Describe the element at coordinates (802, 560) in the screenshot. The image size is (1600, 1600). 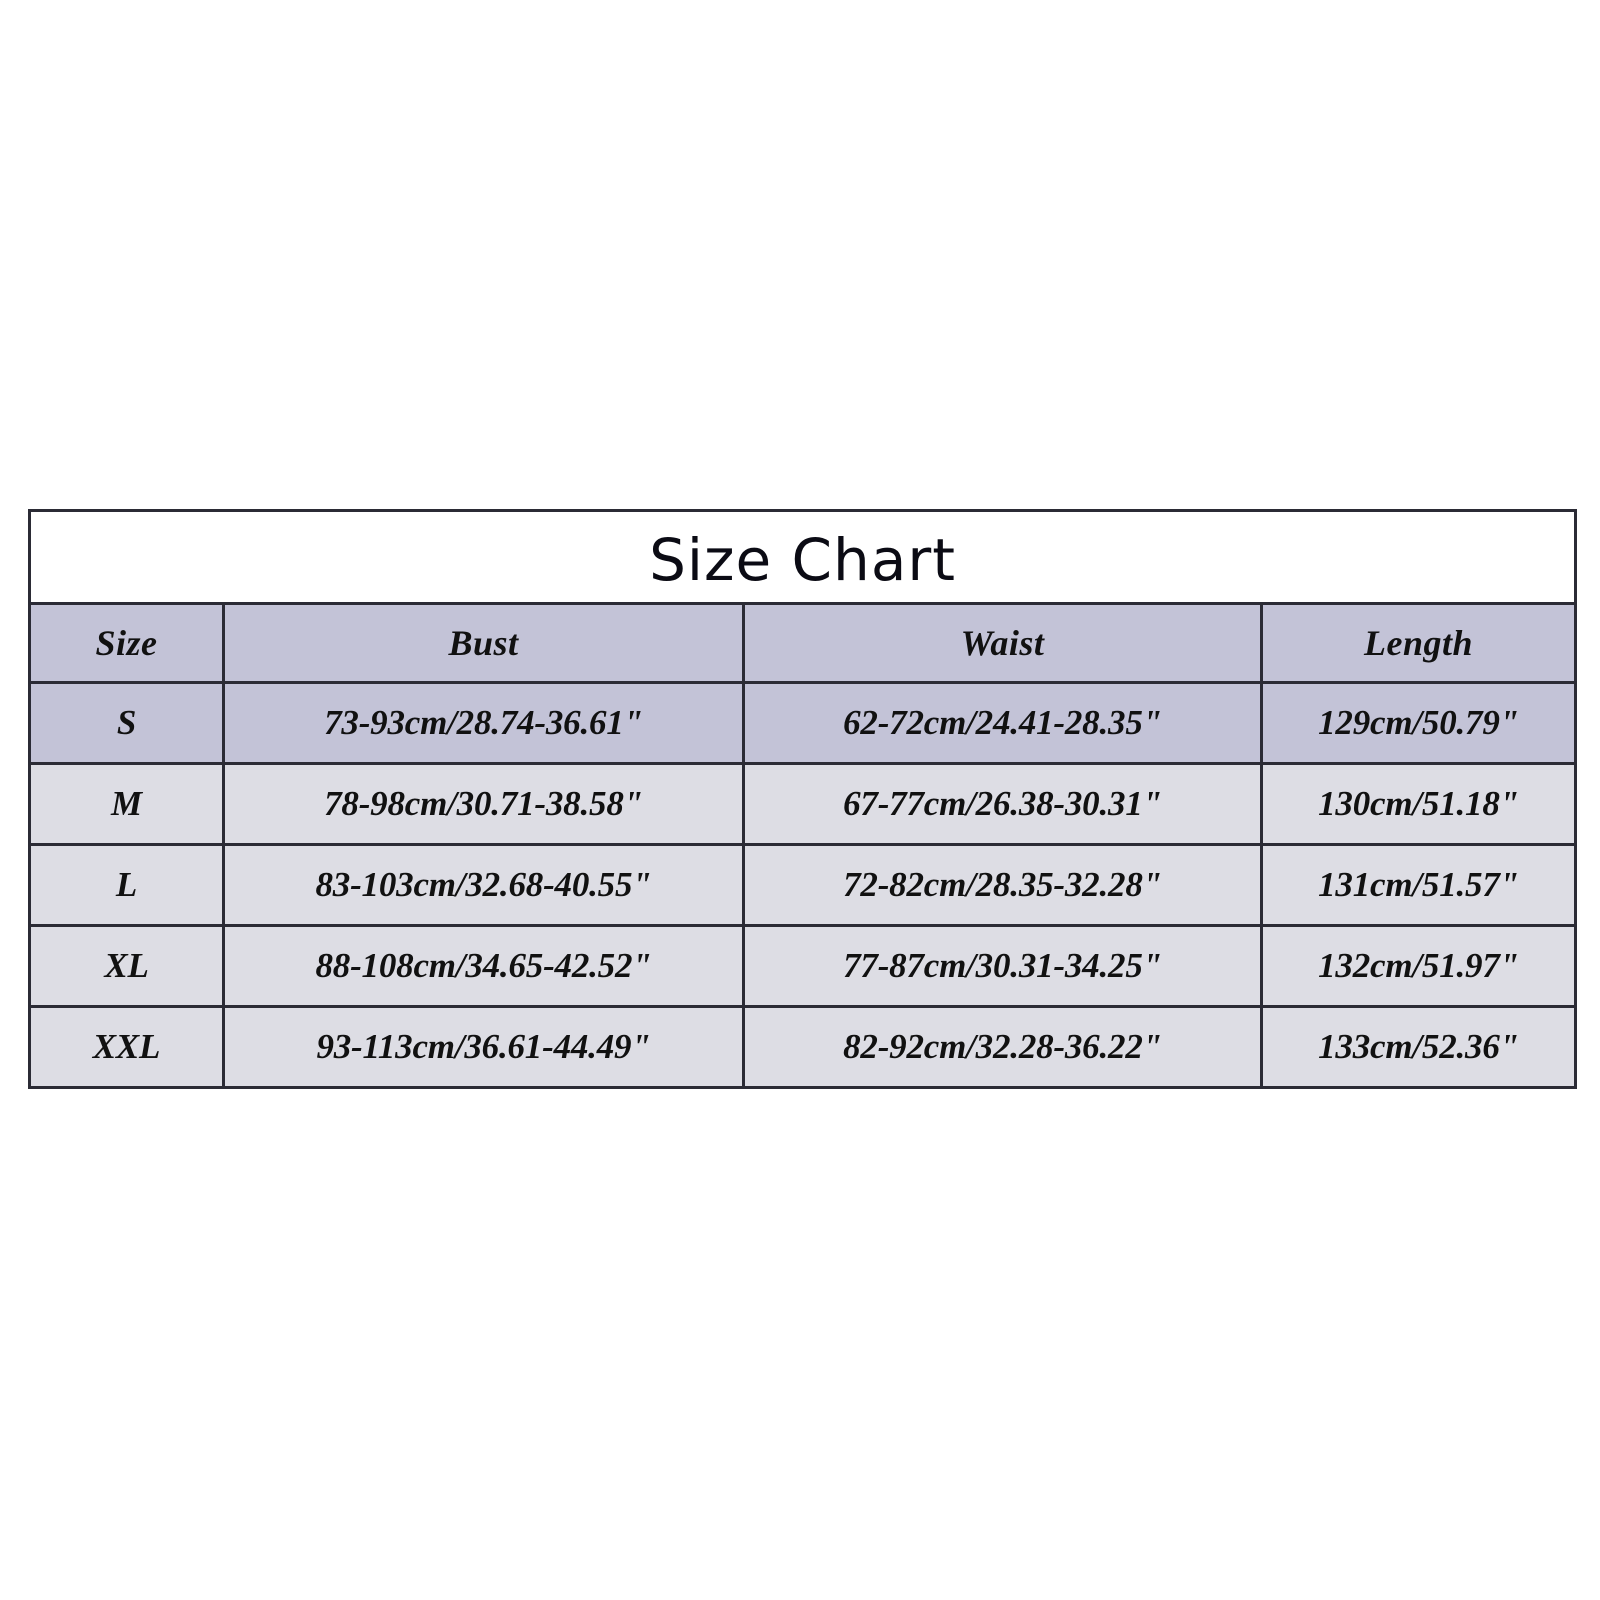
I see `page-title: Size Chart` at that location.